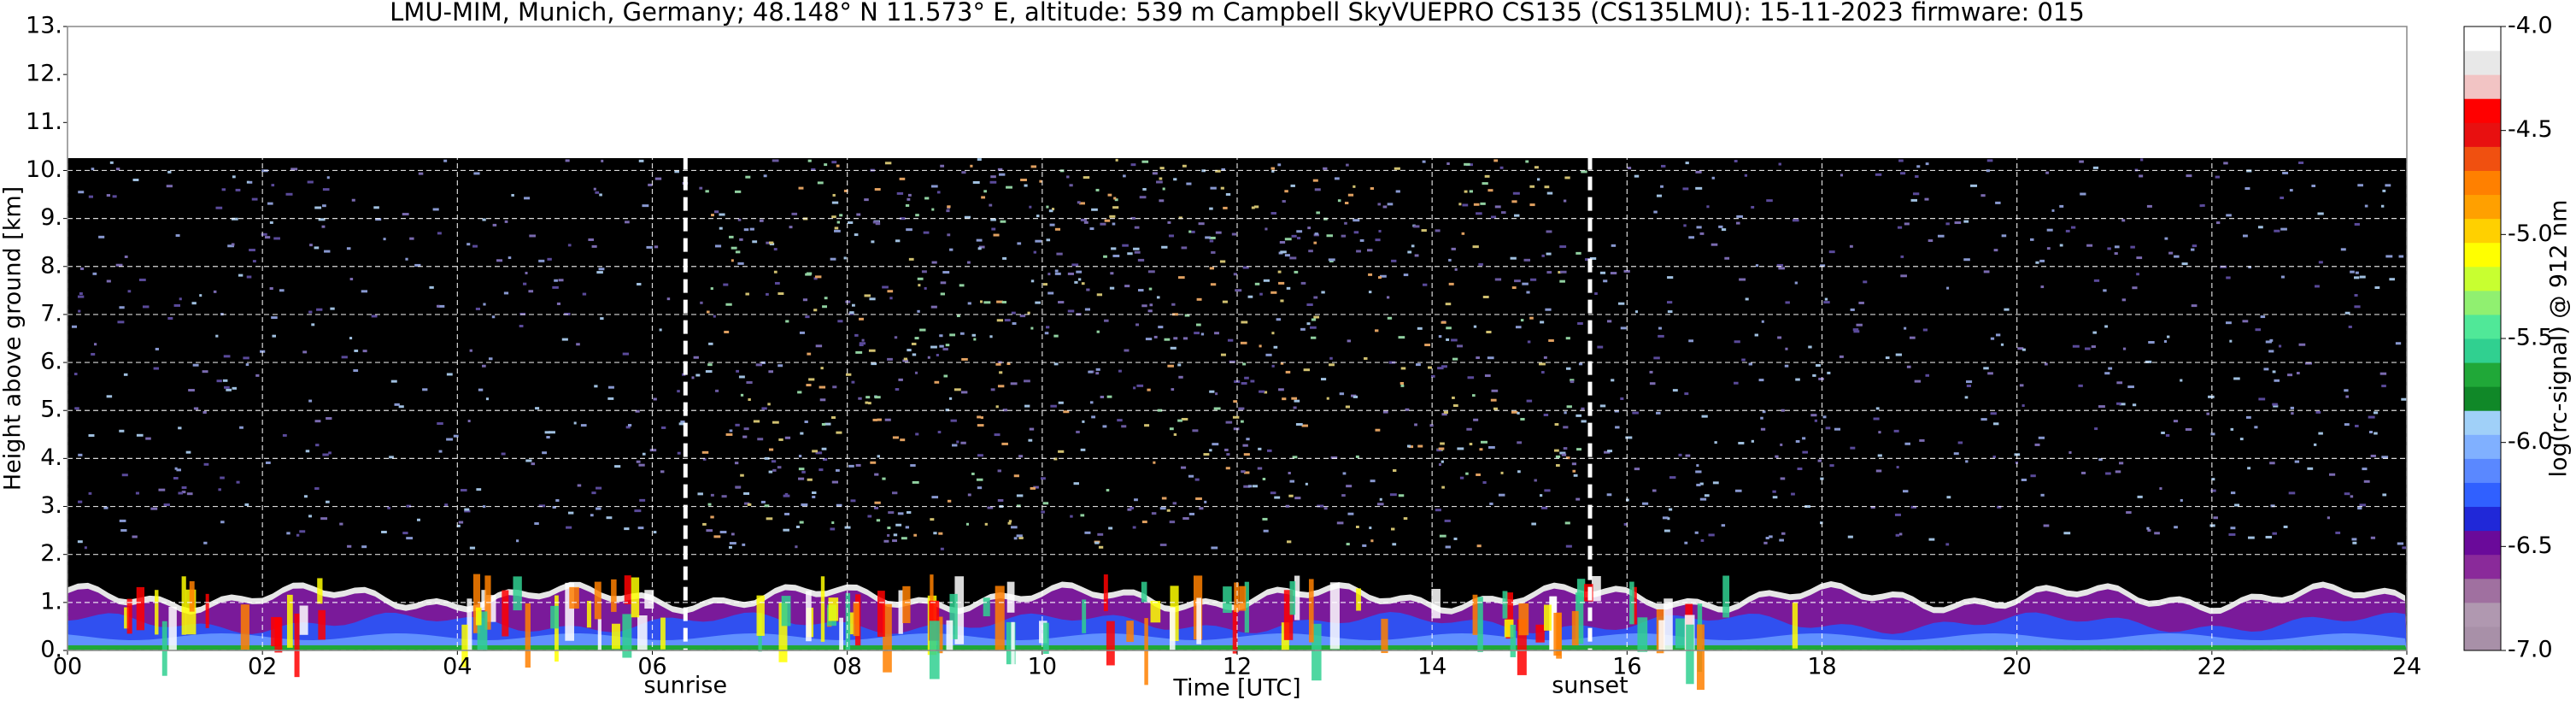 This screenshot has width=2576, height=706. Describe the element at coordinates (2482, 326) in the screenshot. I see `colorbar-swatch` at that location.